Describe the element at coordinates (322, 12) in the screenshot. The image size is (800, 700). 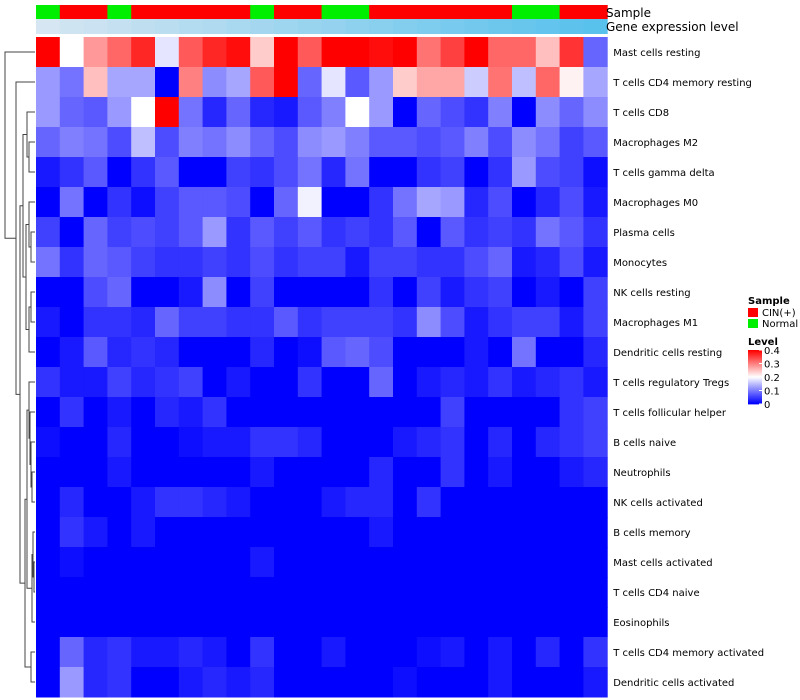
I see `sample-annotation-bar` at that location.